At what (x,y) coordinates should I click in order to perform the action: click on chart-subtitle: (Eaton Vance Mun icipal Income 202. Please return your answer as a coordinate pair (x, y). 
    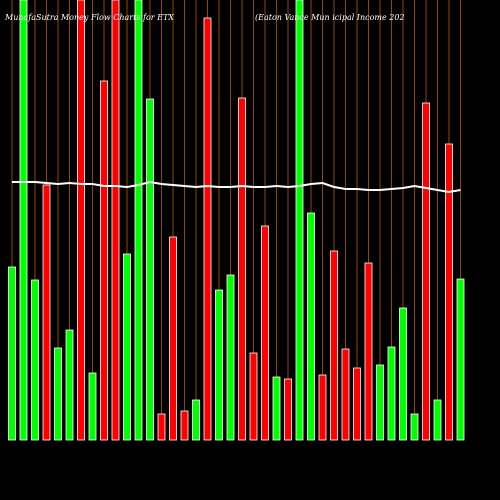
    Looking at the image, I should click on (330, 17).